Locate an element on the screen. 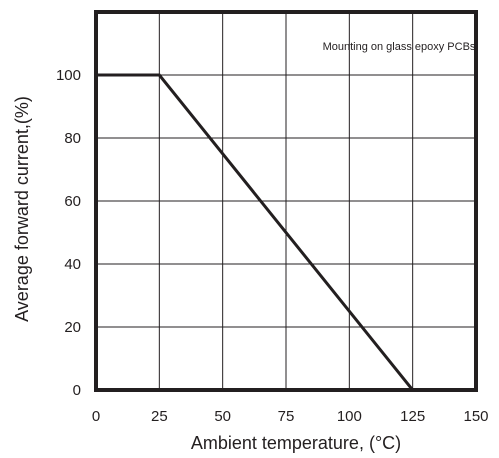  x-tick-labels: 0 25 50 75 100 125 150 is located at coordinates (290, 416).